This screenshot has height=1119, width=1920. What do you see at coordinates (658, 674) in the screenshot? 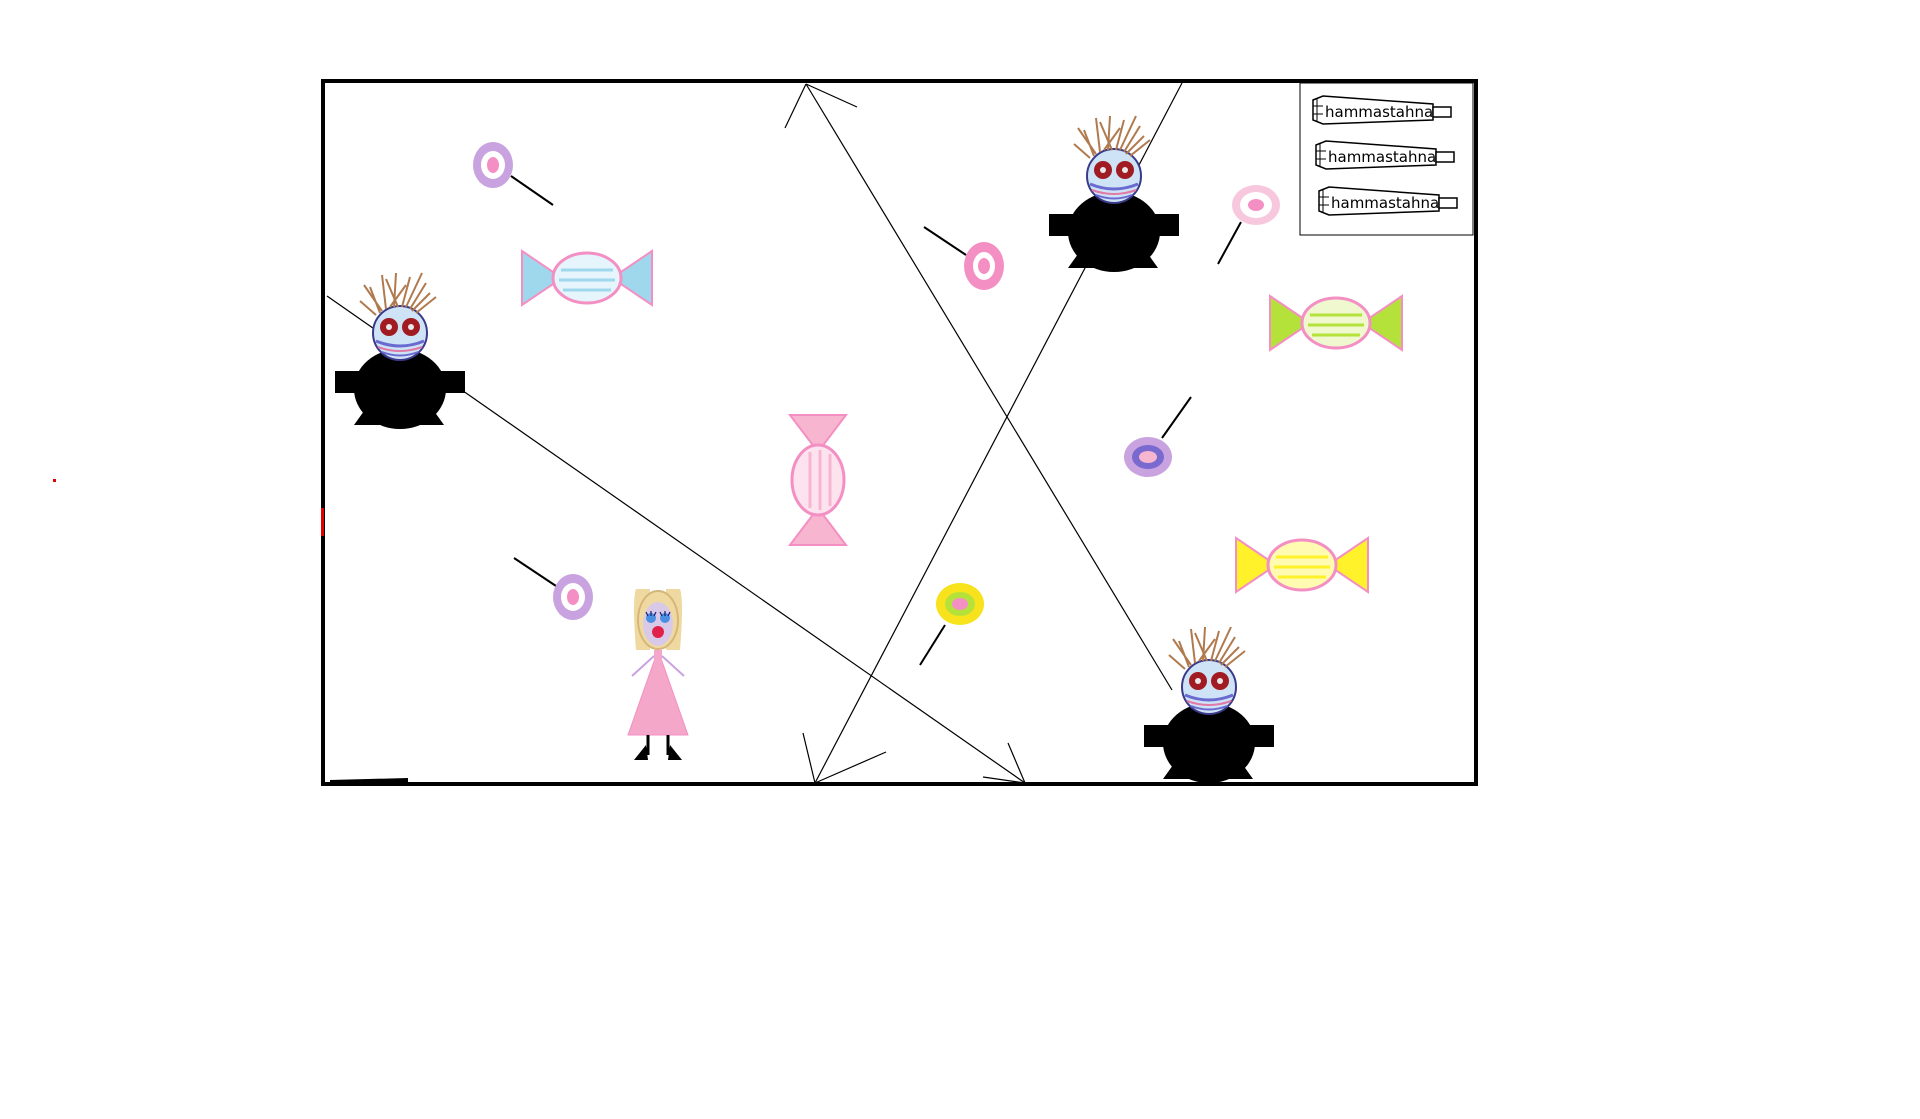
I see `girl-character-icon` at bounding box center [658, 674].